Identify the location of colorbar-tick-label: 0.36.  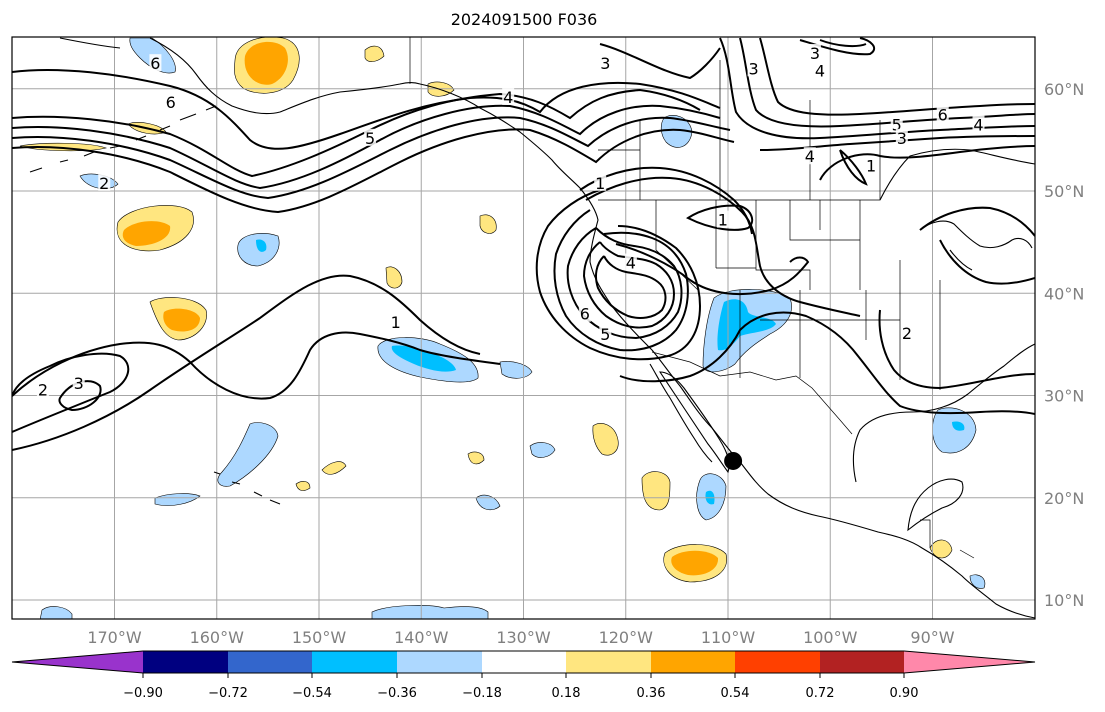
(651, 693).